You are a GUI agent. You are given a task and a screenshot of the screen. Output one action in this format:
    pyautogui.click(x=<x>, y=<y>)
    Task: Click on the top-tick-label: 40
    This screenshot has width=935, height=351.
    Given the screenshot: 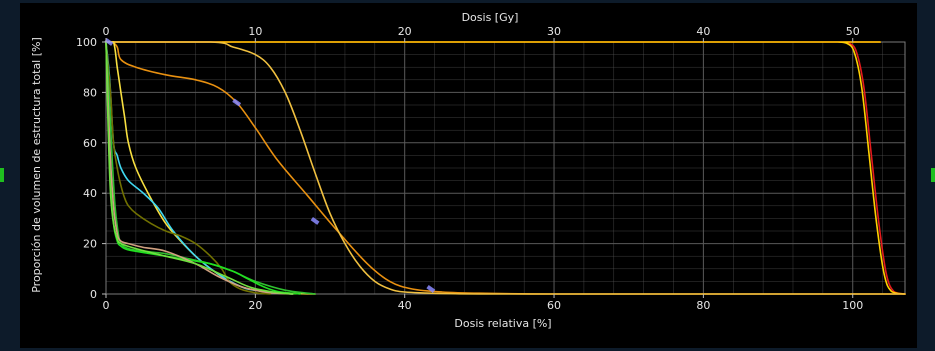 What is the action you would take?
    pyautogui.click(x=703, y=31)
    